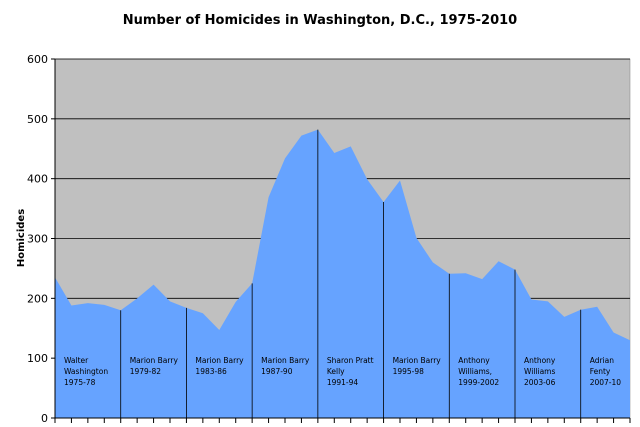 This screenshot has height=427, width=640. What do you see at coordinates (86, 371) in the screenshot?
I see `term-label: Walter Washington 1975-78` at bounding box center [86, 371].